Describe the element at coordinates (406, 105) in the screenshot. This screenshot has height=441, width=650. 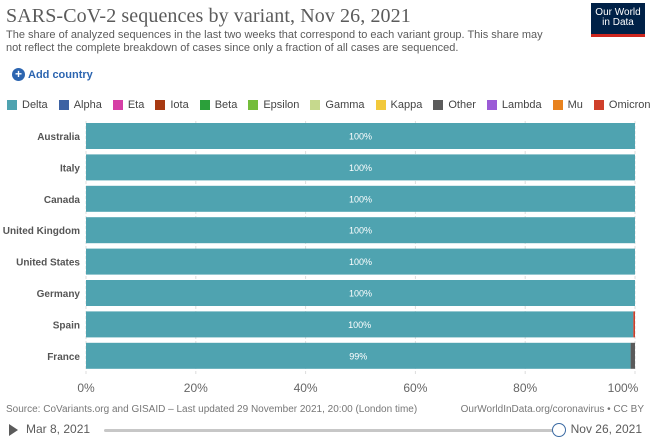
I see `legend-label: Kappa` at that location.